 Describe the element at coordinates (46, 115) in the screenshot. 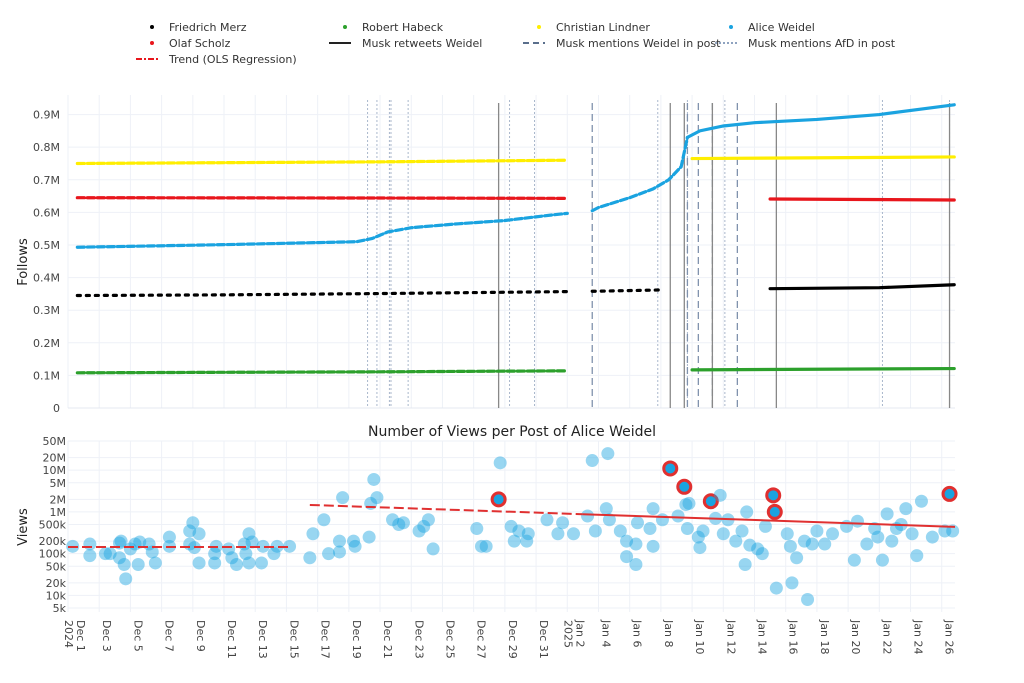

I see `y-tick-label: 0.9M` at that location.